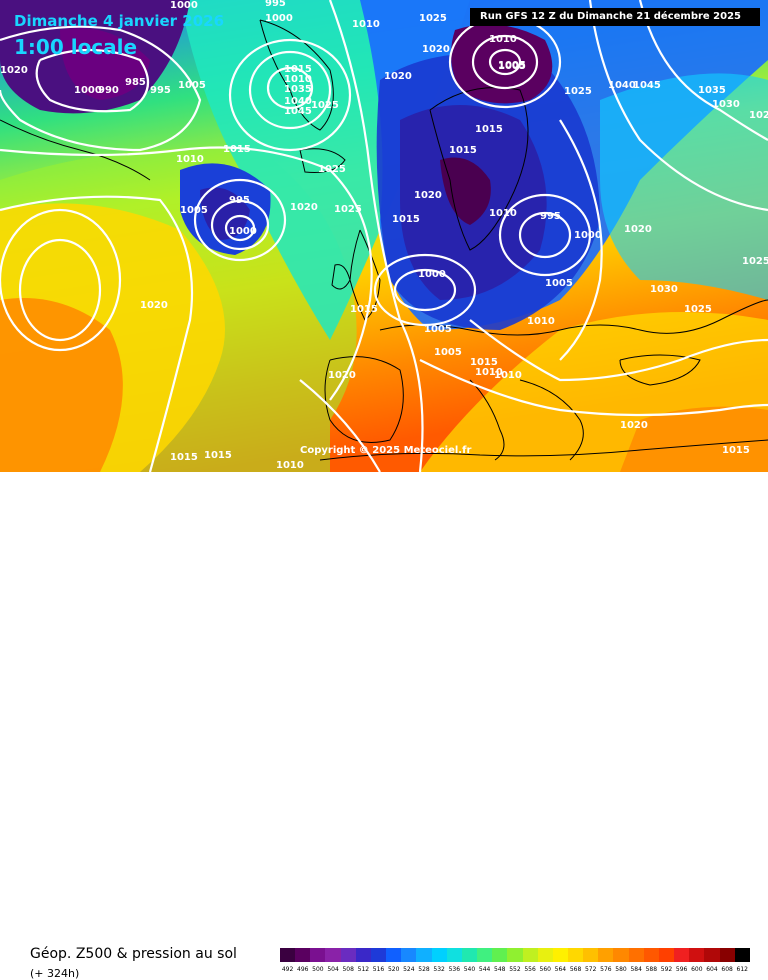  Describe the element at coordinates (348, 969) in the screenshot. I see `scale-label: 508` at that location.